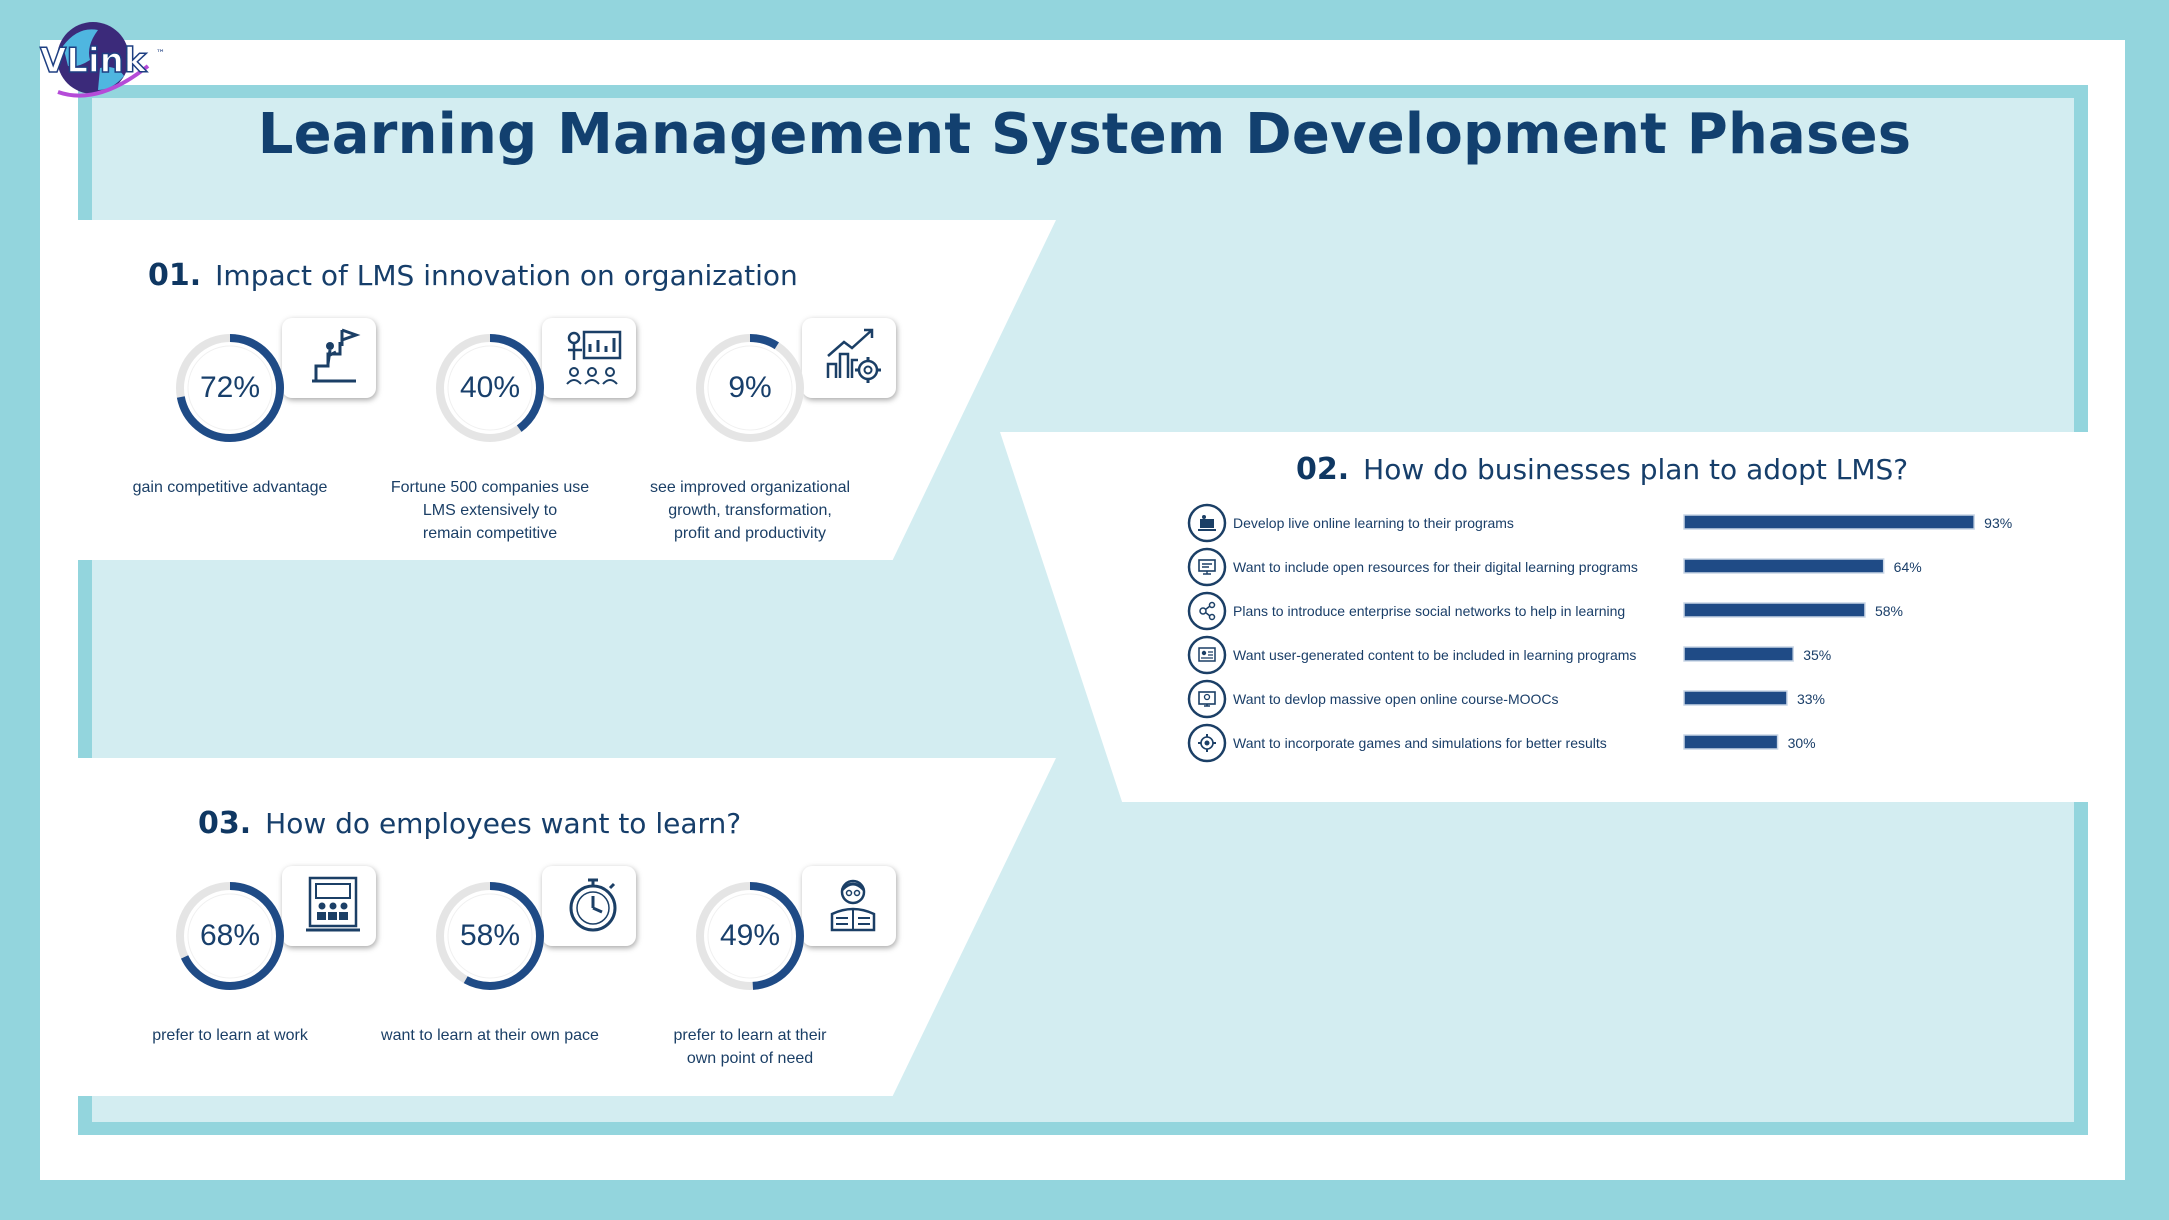 The image size is (2169, 1220). Describe the element at coordinates (1889, 611) in the screenshot. I see `bar-value-label: 58%` at that location.